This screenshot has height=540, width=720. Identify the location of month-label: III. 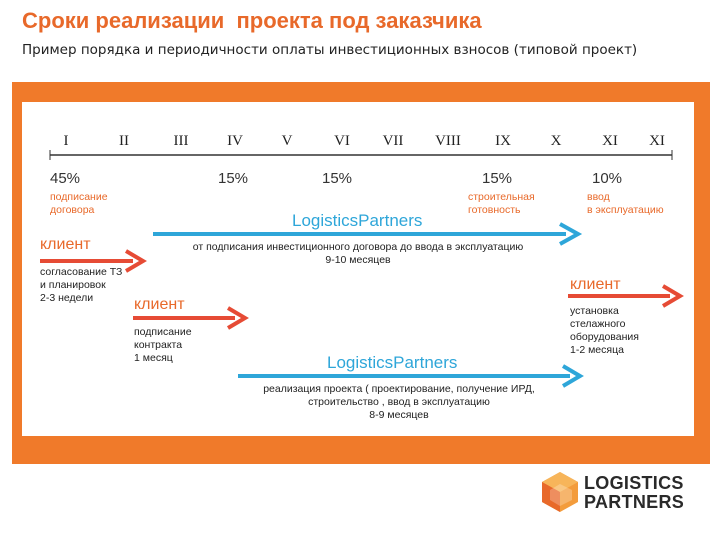
(181, 141).